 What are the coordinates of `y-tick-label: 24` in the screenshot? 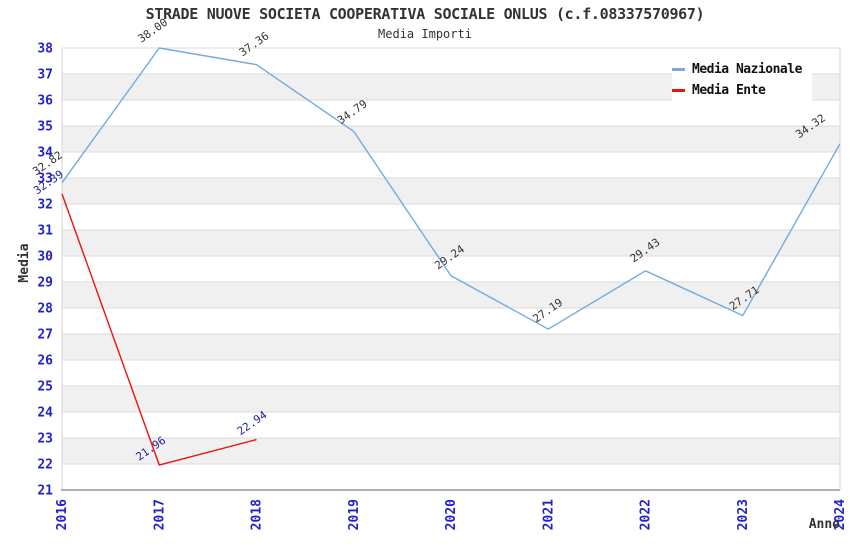 It's located at (45, 413).